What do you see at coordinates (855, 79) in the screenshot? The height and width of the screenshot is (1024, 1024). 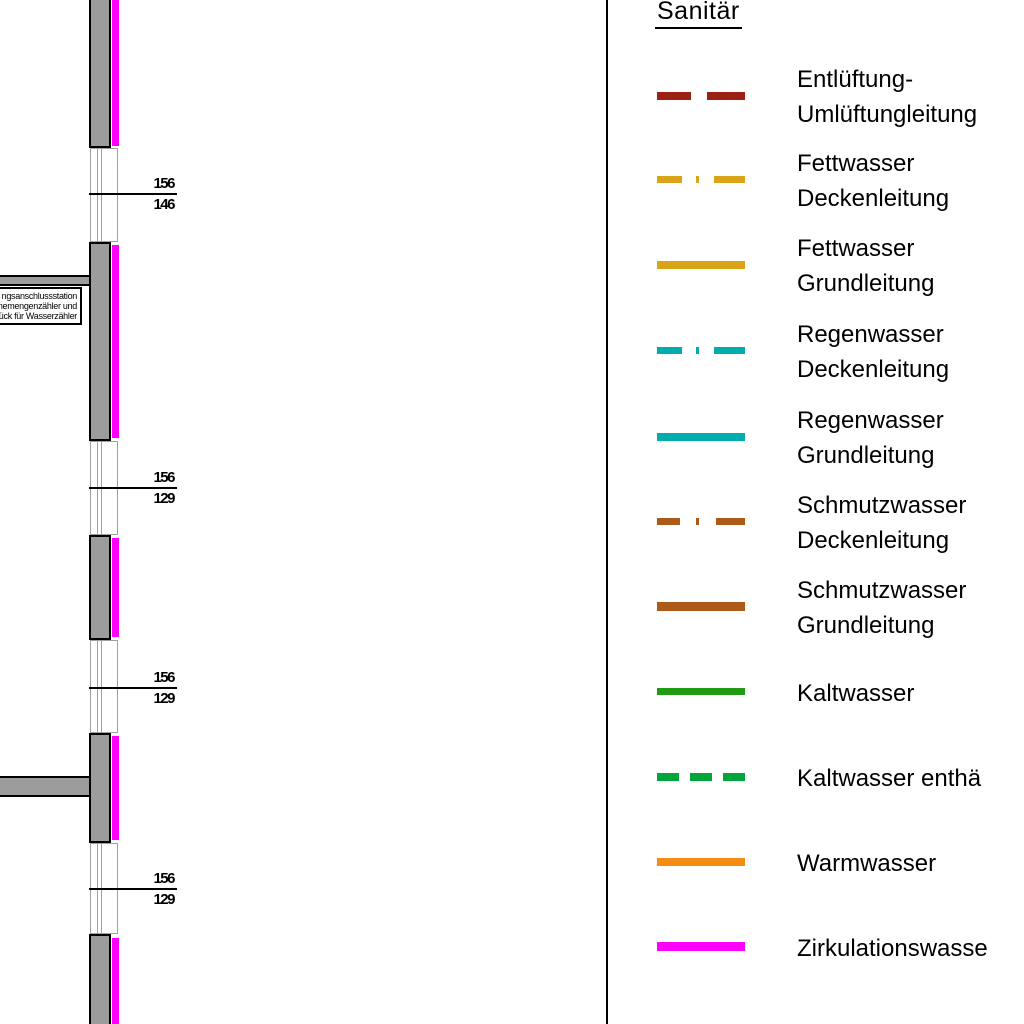 I see `legend-label-line1: Entlüftung-` at bounding box center [855, 79].